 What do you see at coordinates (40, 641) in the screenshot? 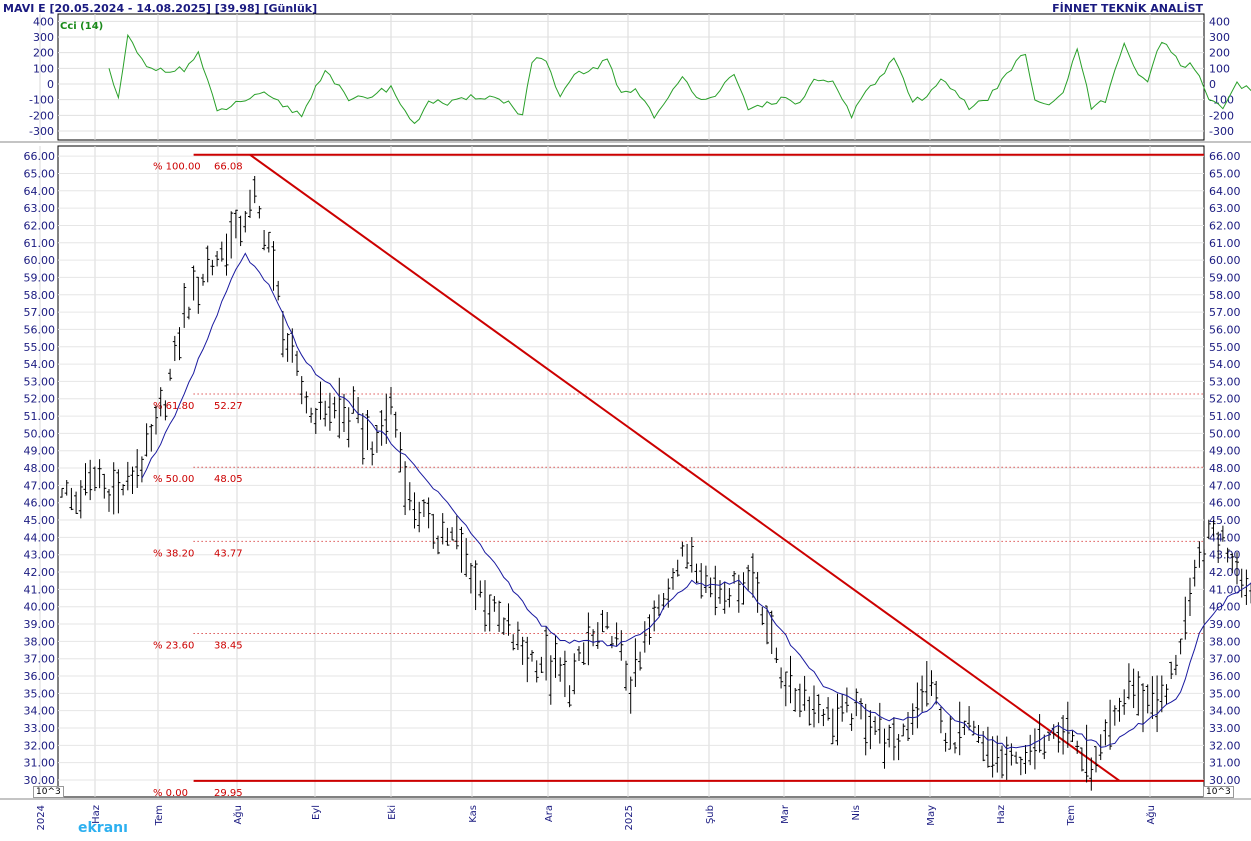
I see `price-tick-label-left: 38.00` at bounding box center [40, 641].